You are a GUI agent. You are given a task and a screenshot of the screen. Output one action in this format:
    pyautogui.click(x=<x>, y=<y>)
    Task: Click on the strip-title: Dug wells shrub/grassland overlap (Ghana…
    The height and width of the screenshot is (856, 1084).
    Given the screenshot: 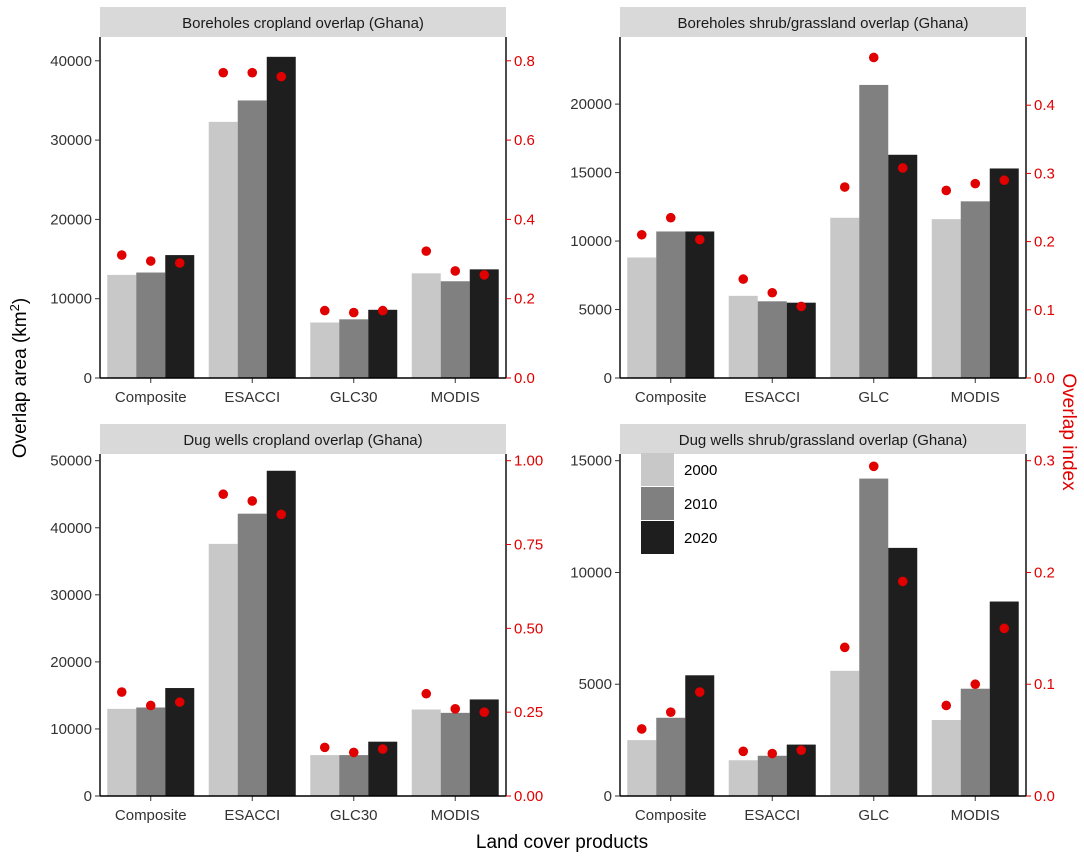 What is the action you would take?
    pyautogui.click(x=823, y=440)
    